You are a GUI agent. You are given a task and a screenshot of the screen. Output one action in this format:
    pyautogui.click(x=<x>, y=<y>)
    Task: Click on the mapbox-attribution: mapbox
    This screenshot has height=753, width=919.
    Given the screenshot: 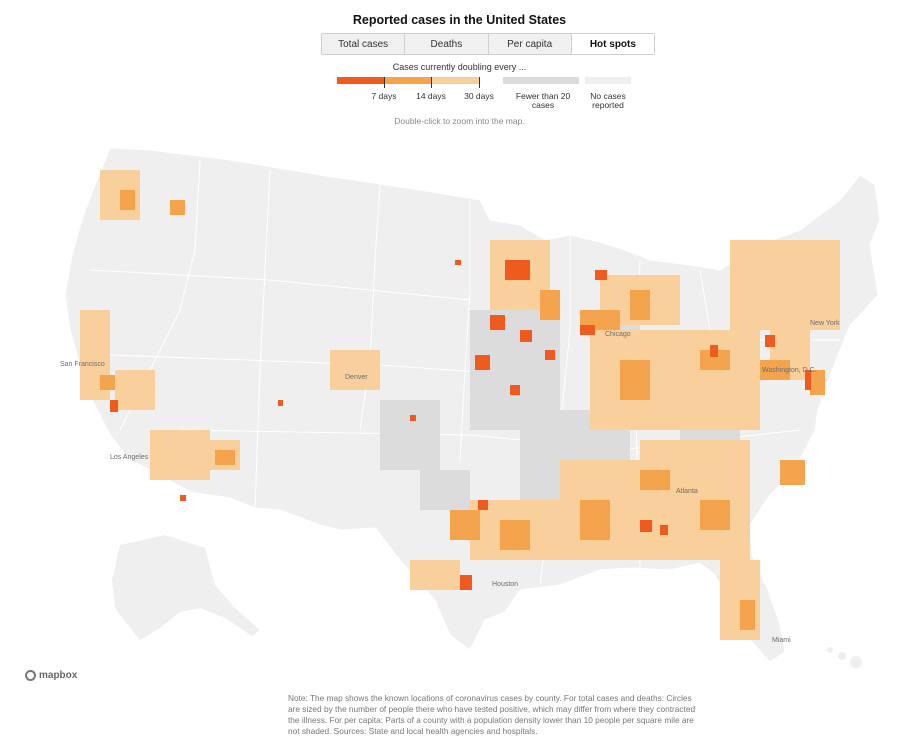 What is the action you would take?
    pyautogui.click(x=51, y=675)
    